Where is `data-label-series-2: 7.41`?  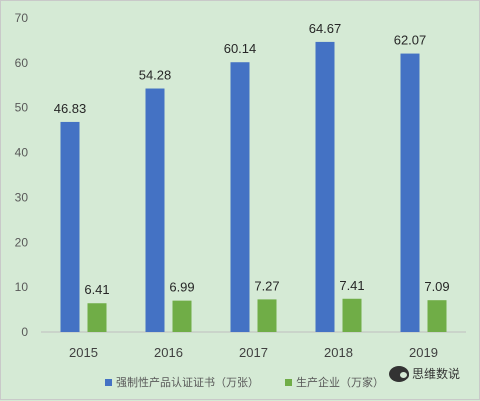 data-label-series-2: 7.41 is located at coordinates (351, 285).